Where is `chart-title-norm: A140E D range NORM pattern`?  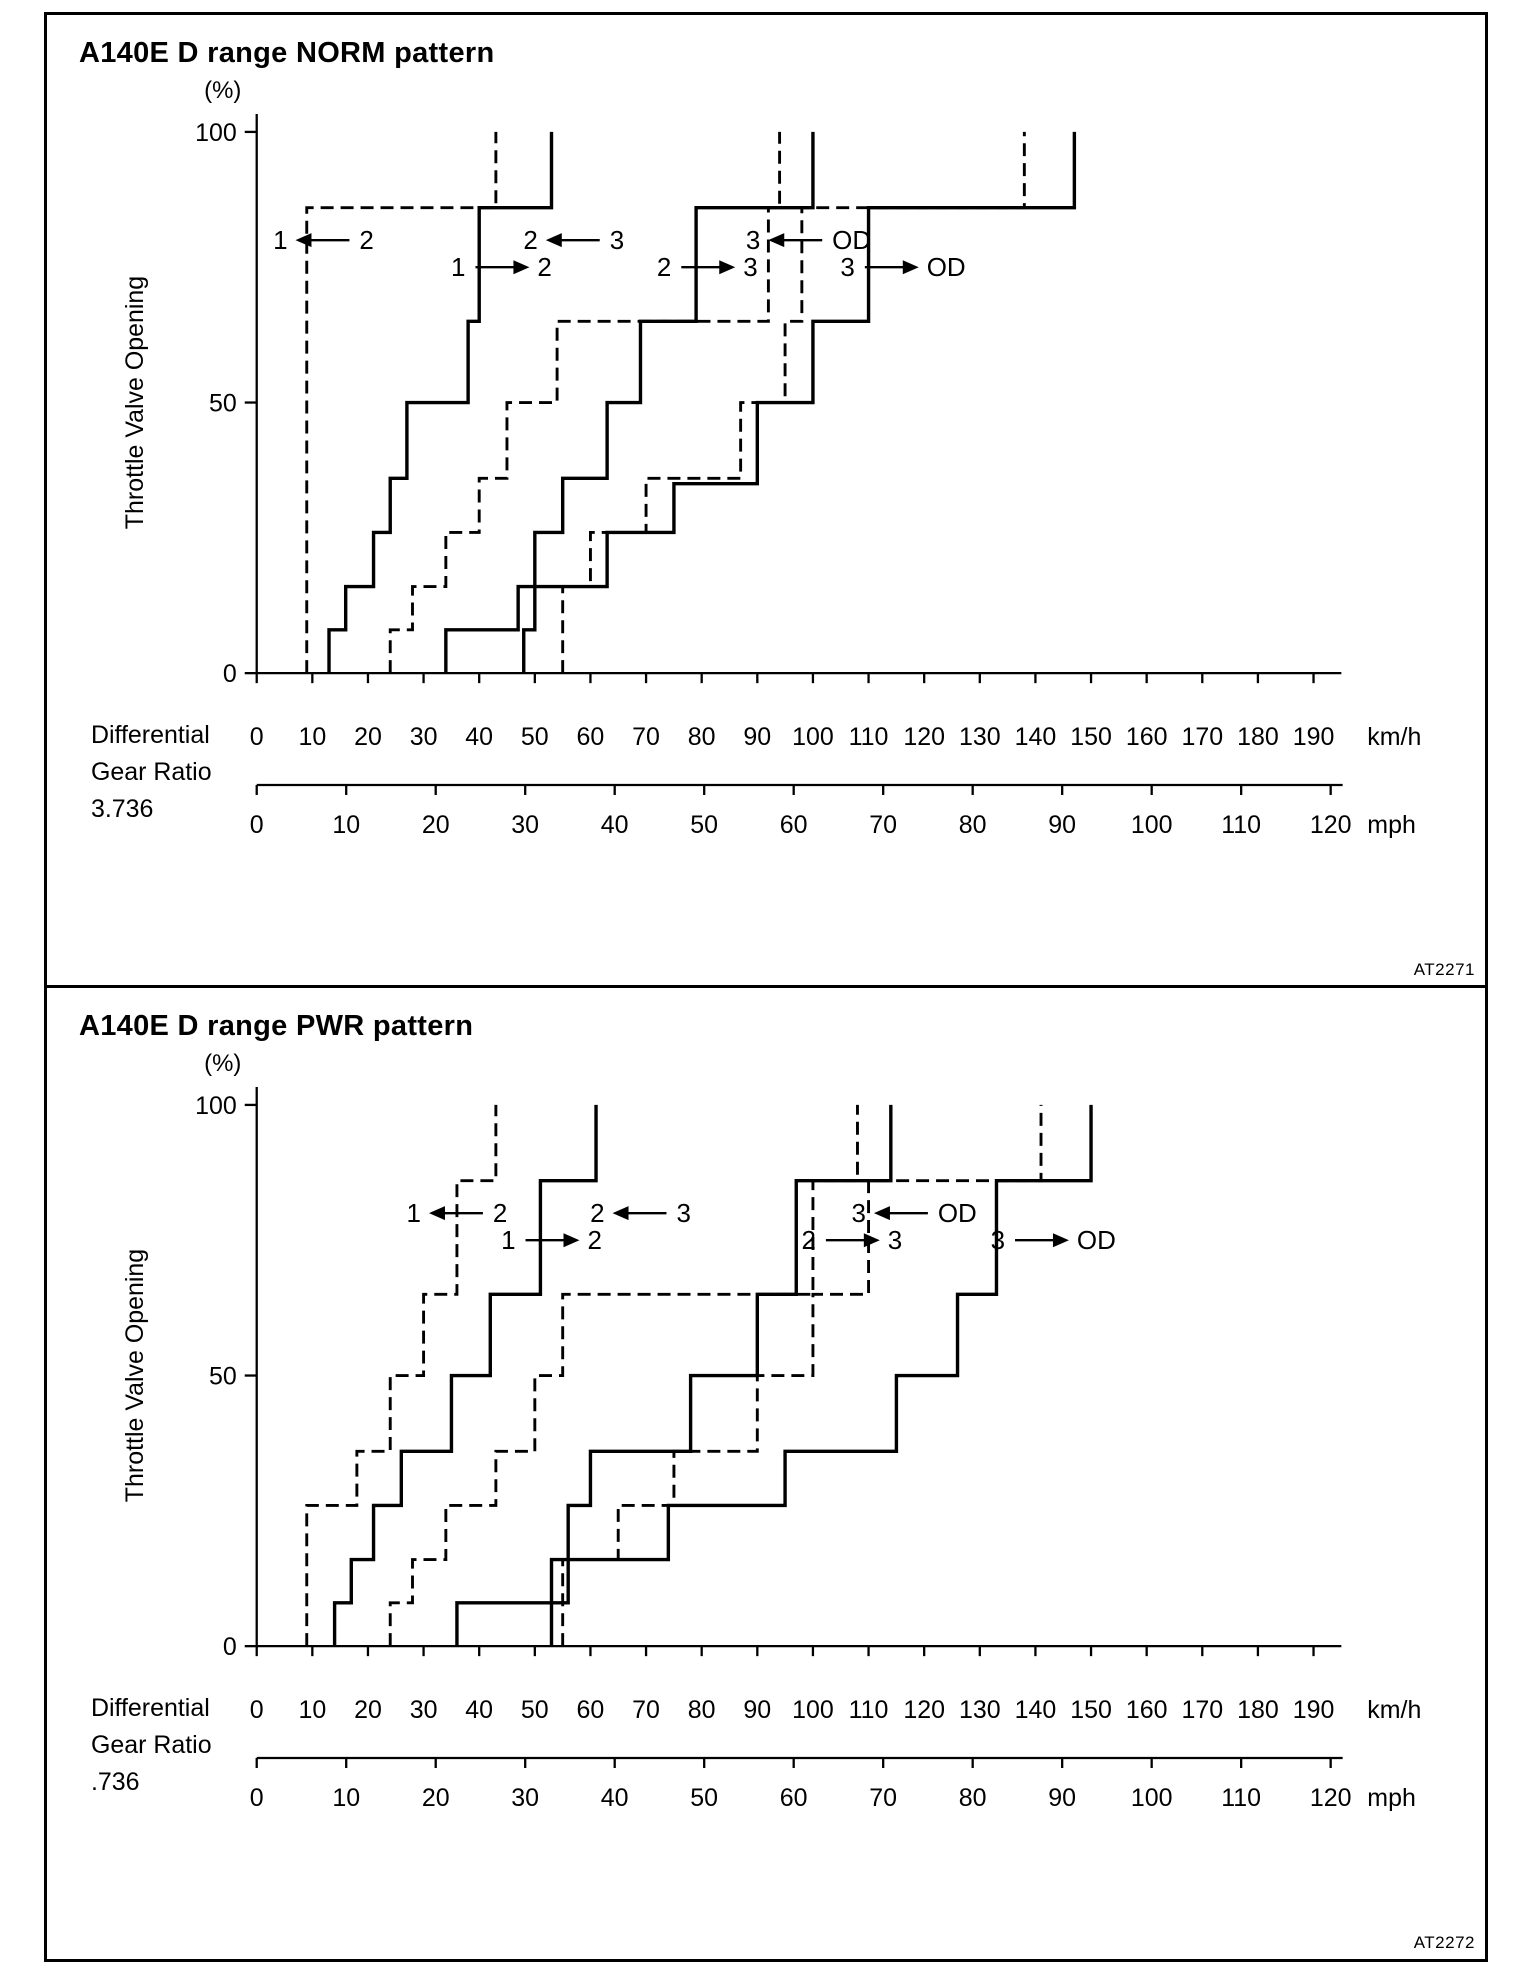
chart-title-norm: A140E D range NORM pattern is located at coordinates (287, 53).